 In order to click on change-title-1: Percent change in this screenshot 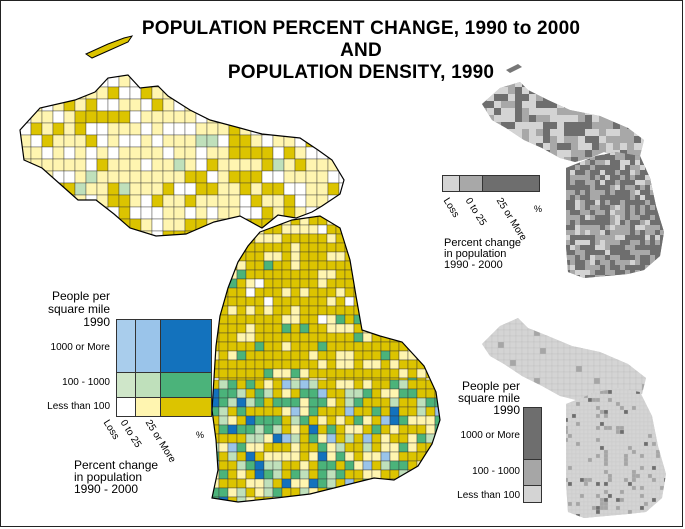, I will do `click(116, 465)`.